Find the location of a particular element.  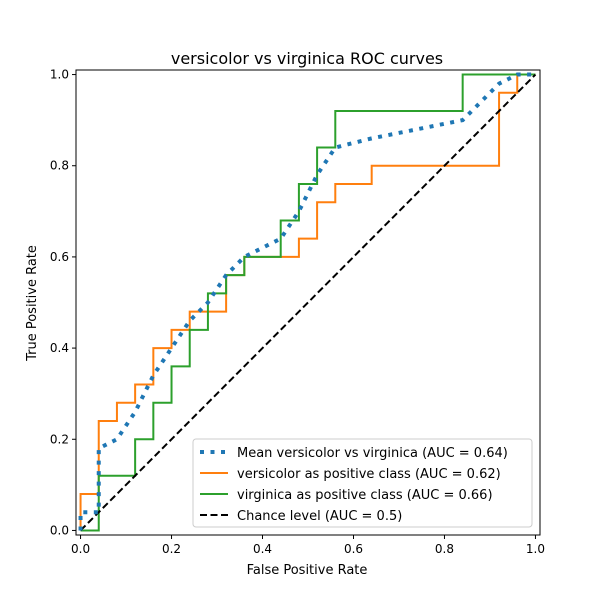

y-axis-label: True Positive Rate is located at coordinates (32, 303).